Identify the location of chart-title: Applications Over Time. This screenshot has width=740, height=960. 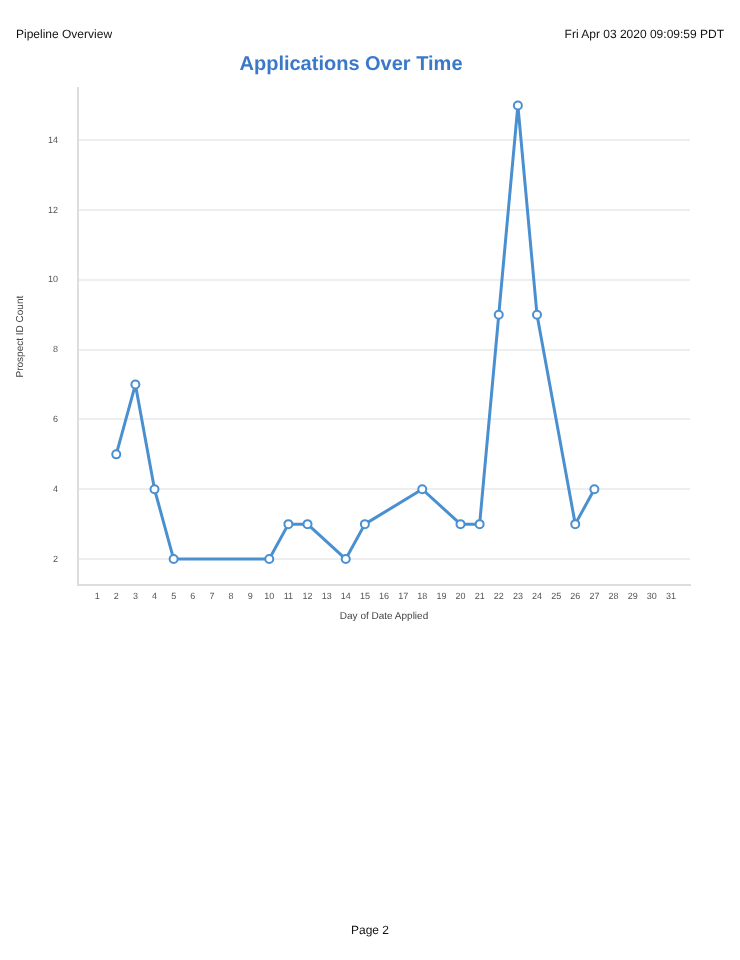
(351, 64).